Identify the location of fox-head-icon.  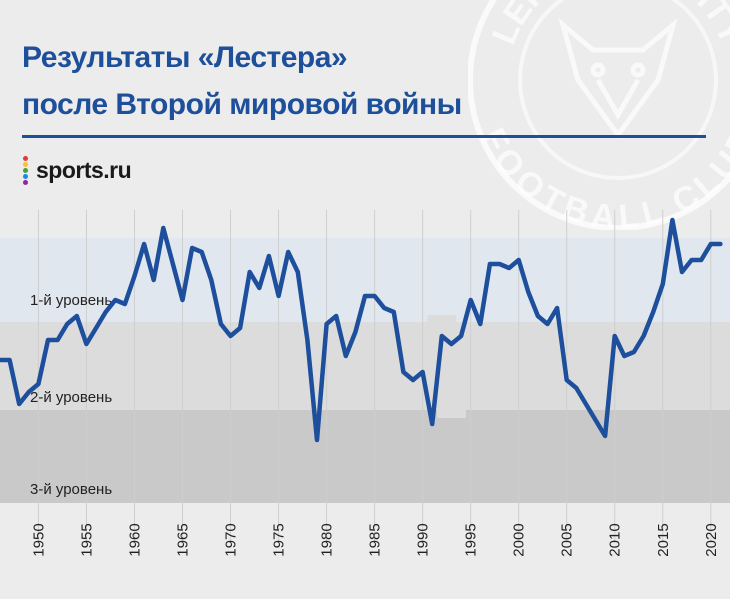
(618, 78).